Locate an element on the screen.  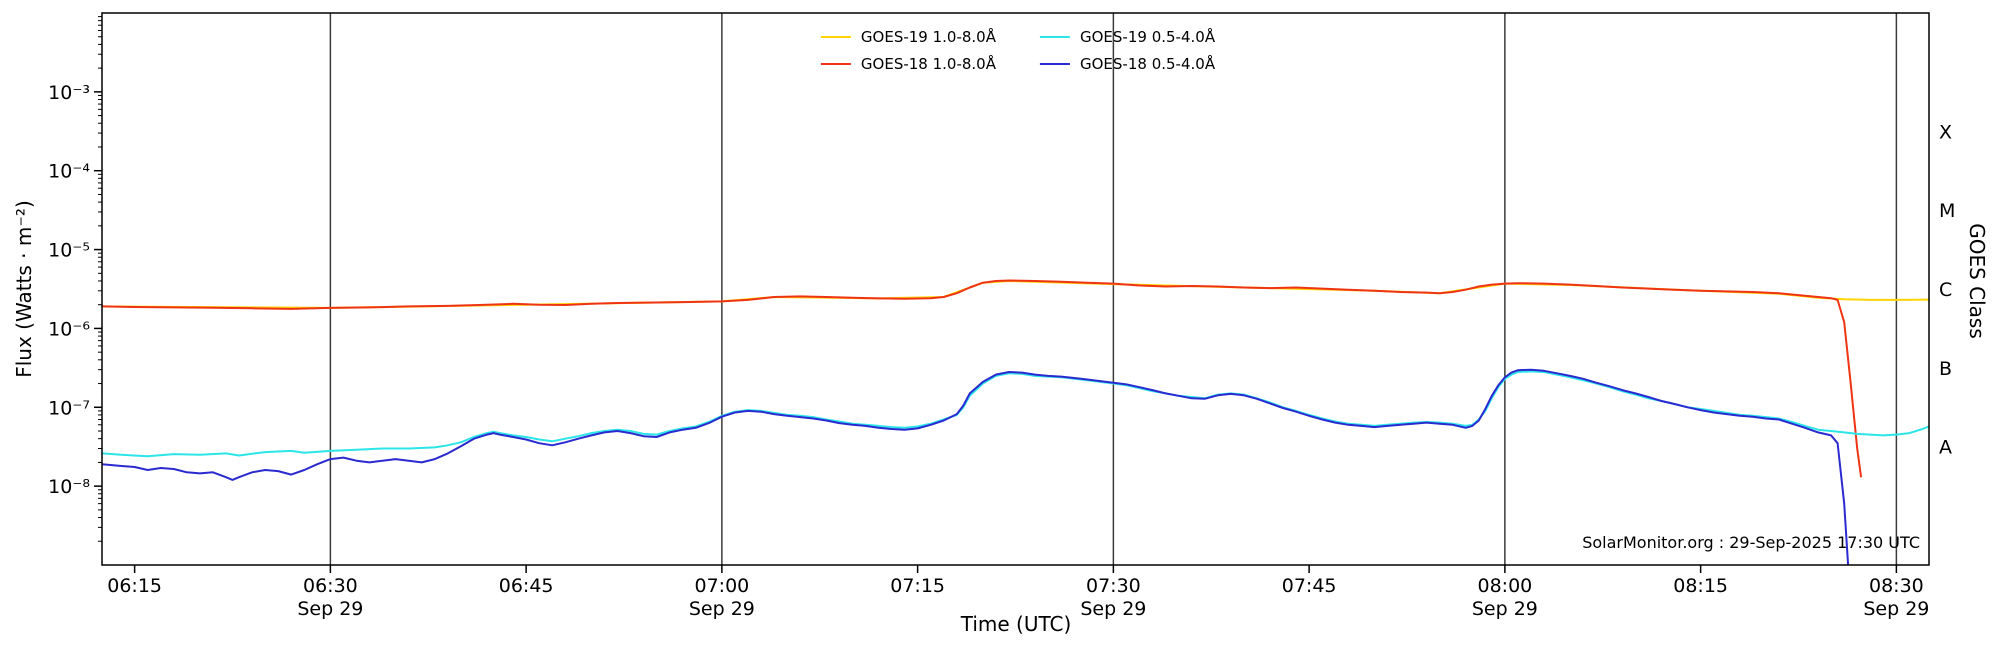
y-tick-label: 10⁻⁸ is located at coordinates (69, 487).